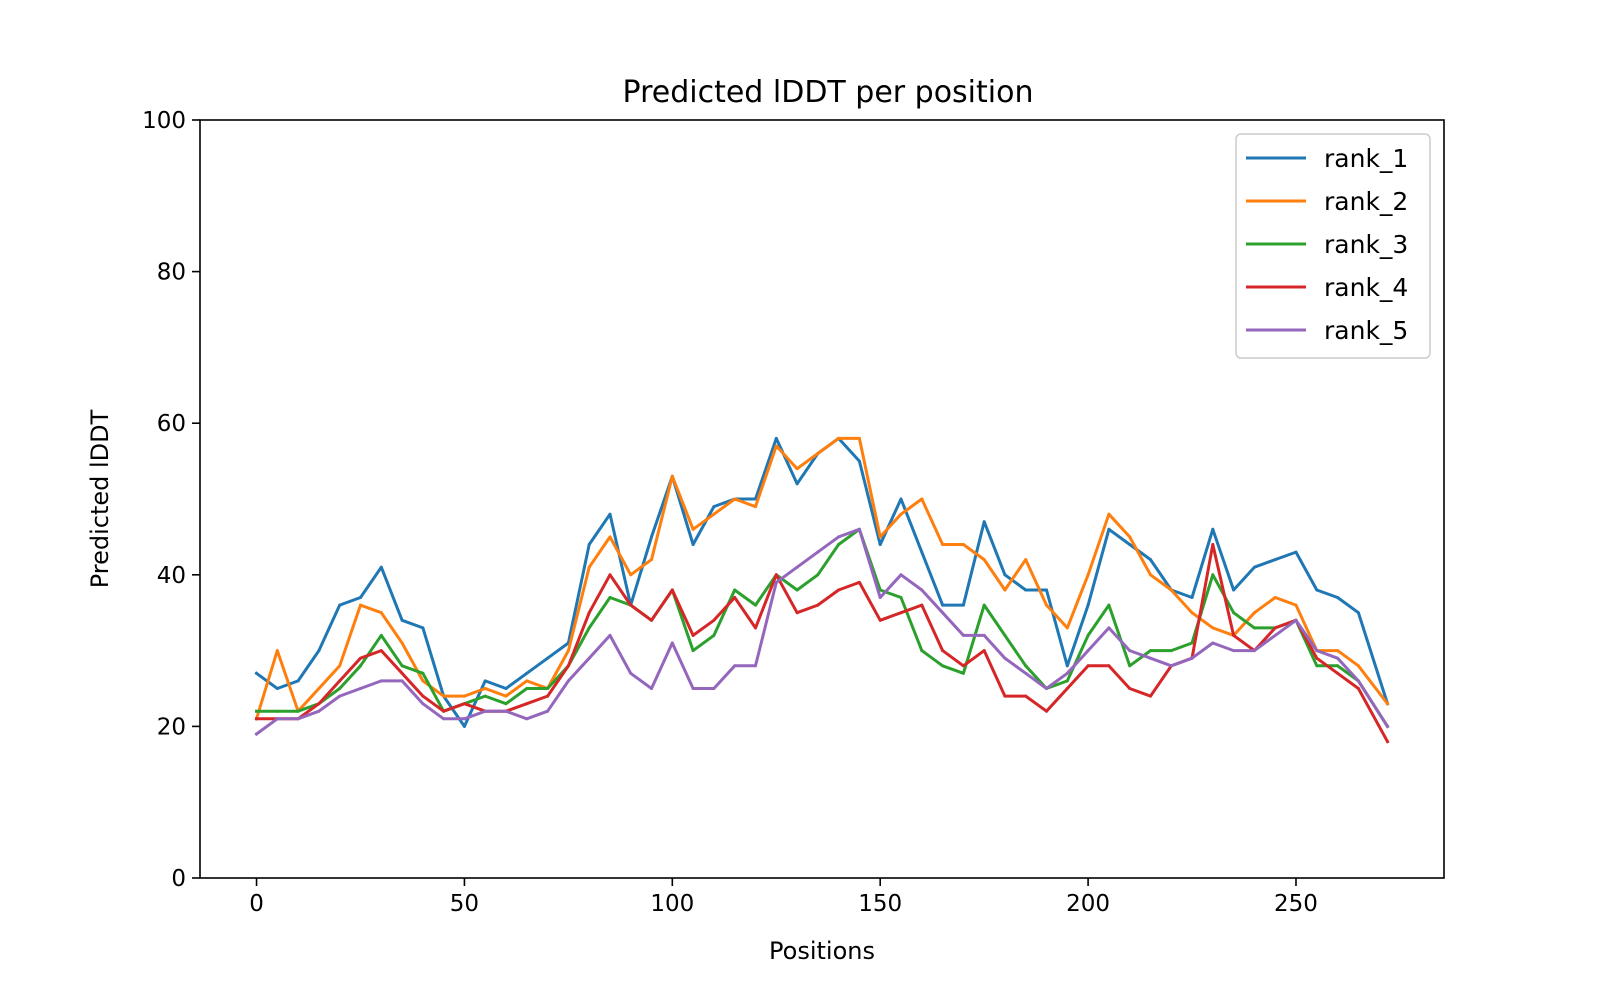 This screenshot has width=1600, height=1004. I want to click on legend-box, so click(1333, 246).